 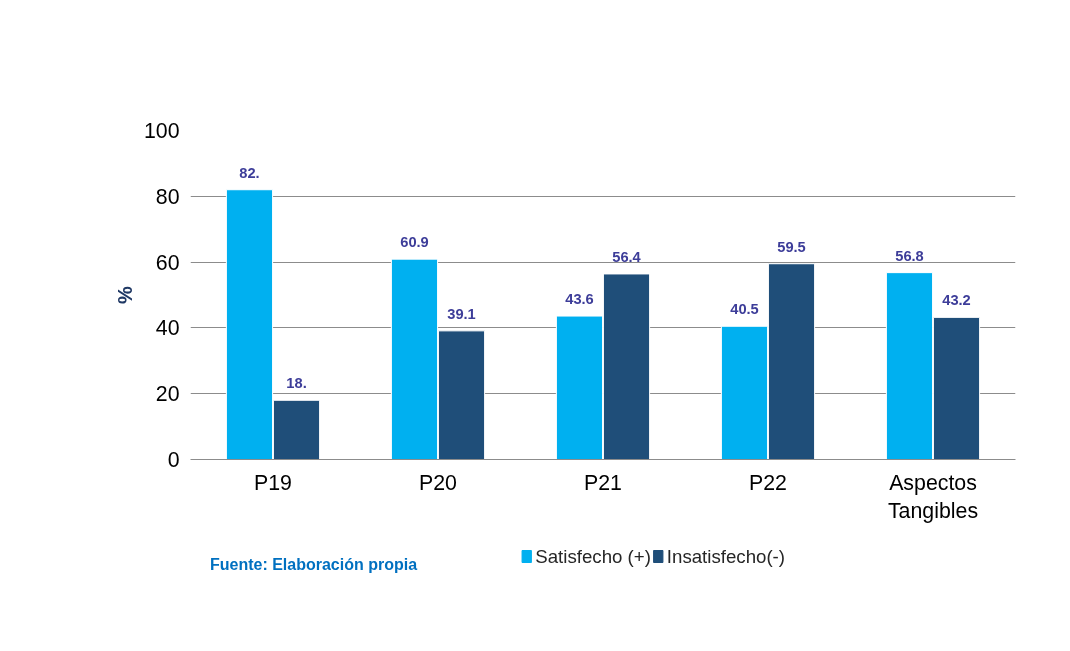 I want to click on x-tick-label: Aspectos Tangibles, so click(x=933, y=497).